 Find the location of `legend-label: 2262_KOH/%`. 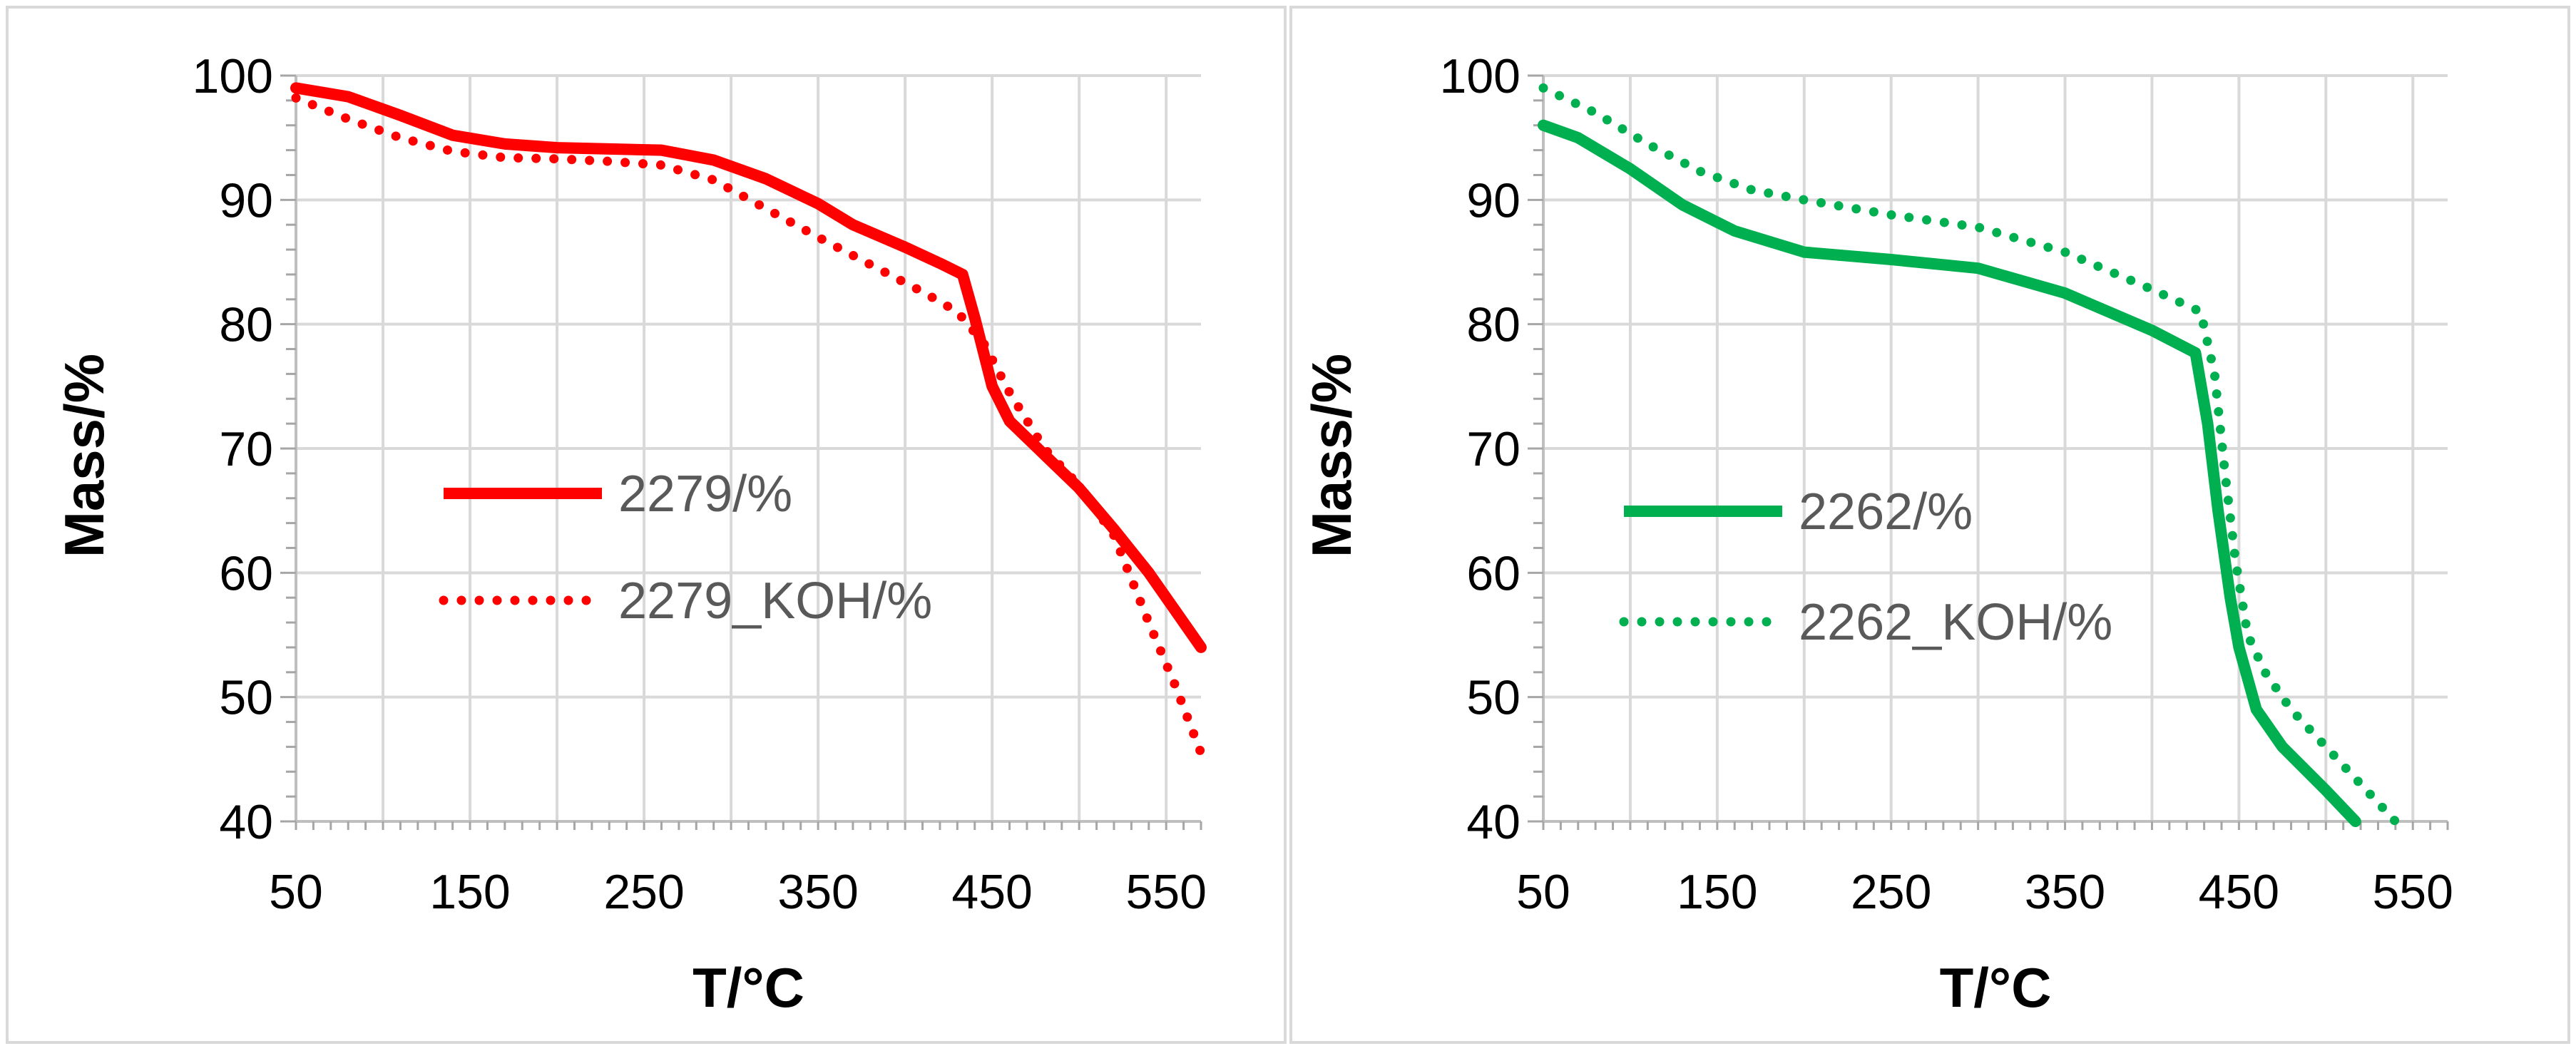

legend-label: 2262_KOH/% is located at coordinates (1956, 623).